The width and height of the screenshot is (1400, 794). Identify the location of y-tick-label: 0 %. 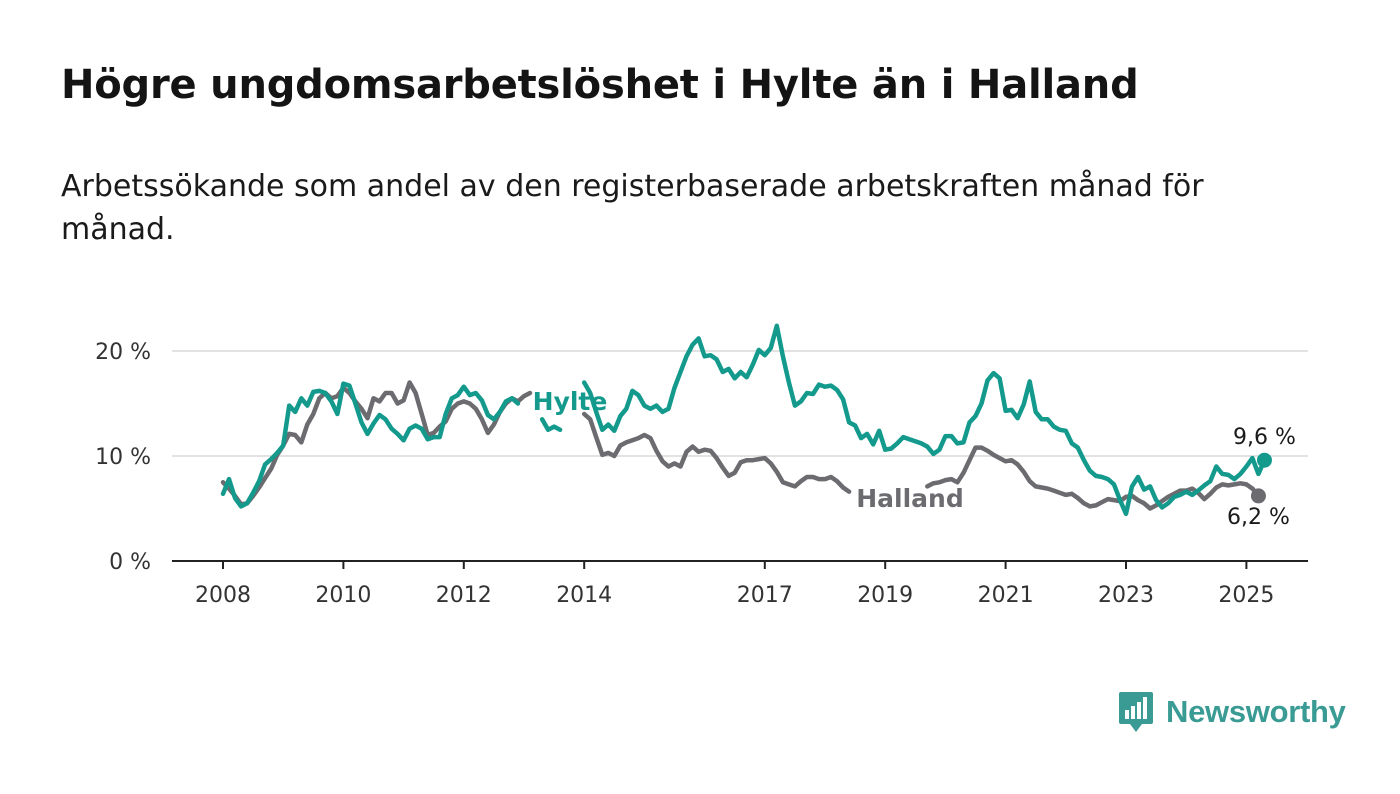
(130, 562).